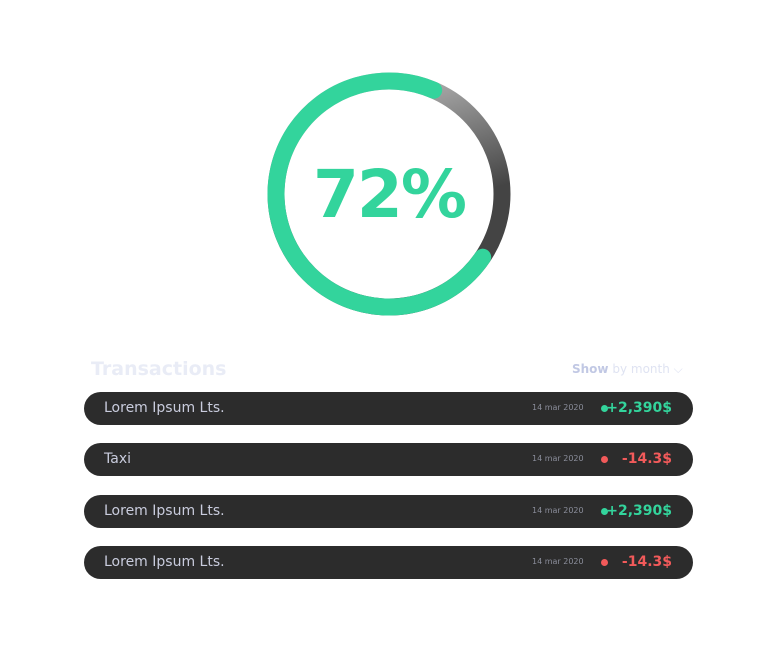 This screenshot has width=772, height=652. I want to click on filter-value: by month, so click(641, 369).